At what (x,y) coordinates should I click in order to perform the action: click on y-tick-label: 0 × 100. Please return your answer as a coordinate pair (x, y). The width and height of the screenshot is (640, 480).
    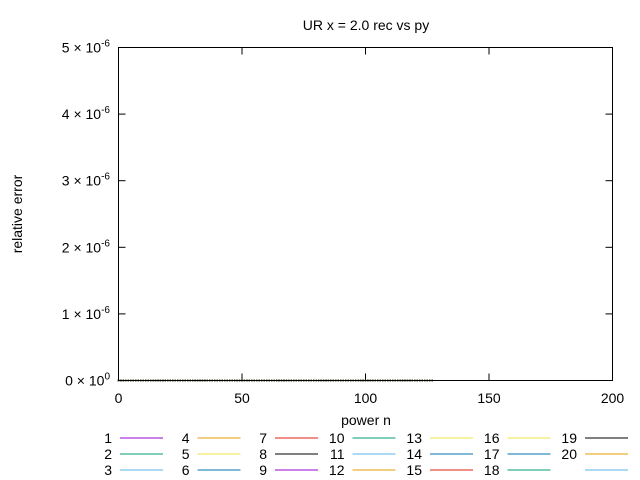
    Looking at the image, I should click on (87, 380).